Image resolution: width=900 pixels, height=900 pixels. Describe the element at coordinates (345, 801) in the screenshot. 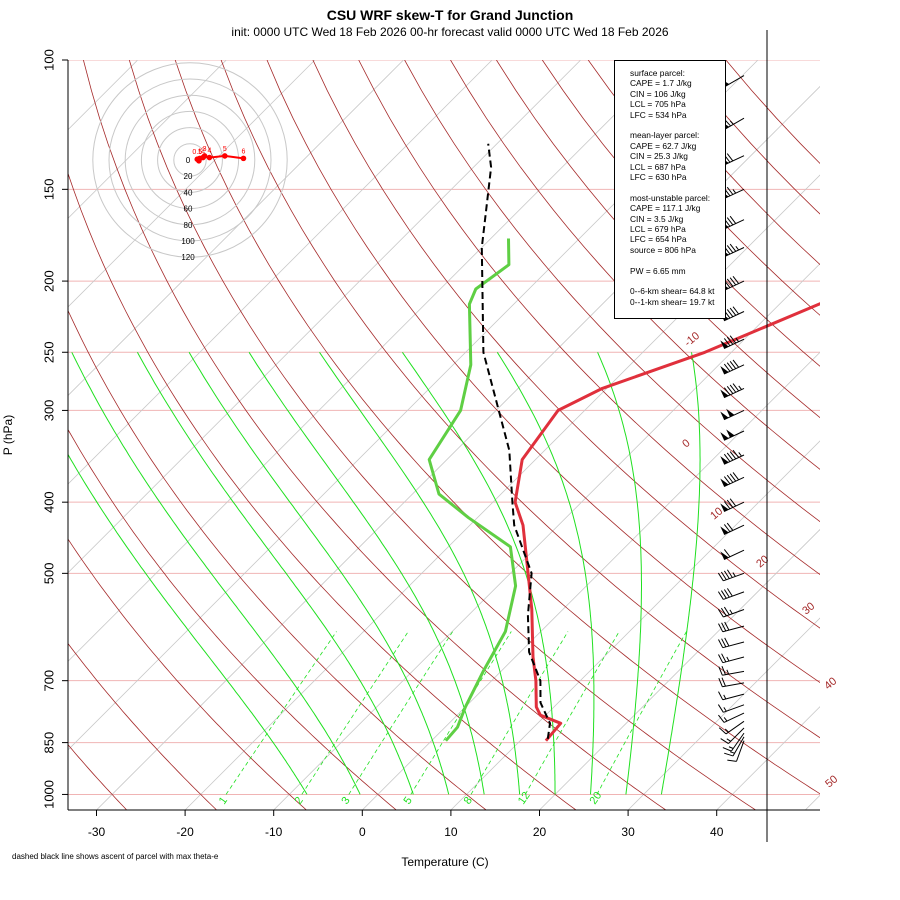

I see `mixing-ratio-label: 3` at that location.